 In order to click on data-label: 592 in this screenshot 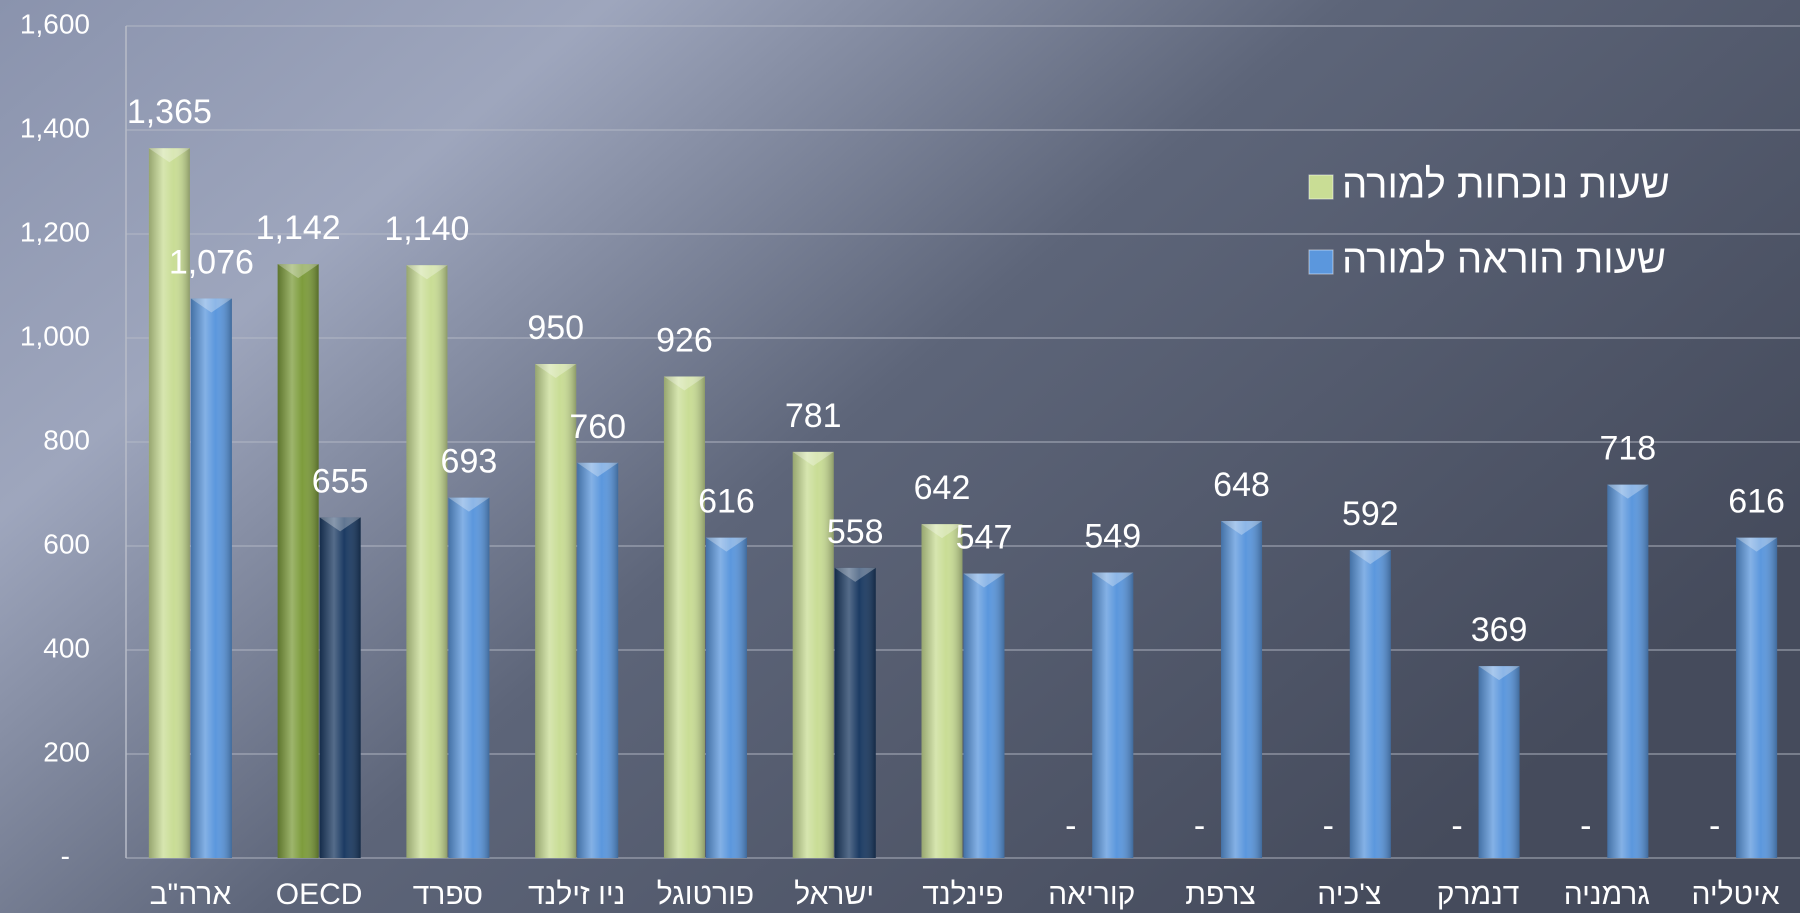, I will do `click(1370, 514)`.